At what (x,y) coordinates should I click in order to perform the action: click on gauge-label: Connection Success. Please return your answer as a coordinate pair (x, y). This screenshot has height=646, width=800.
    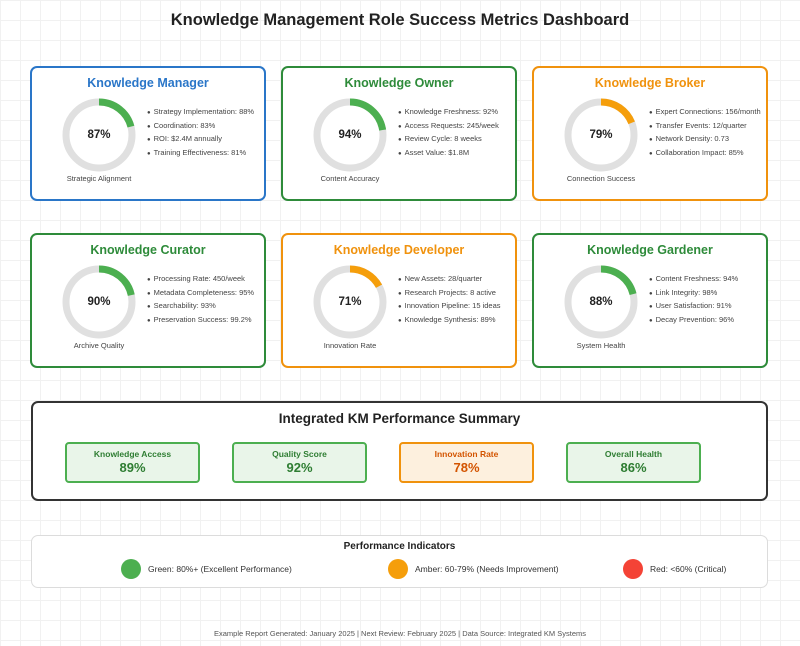
    Looking at the image, I should click on (601, 178).